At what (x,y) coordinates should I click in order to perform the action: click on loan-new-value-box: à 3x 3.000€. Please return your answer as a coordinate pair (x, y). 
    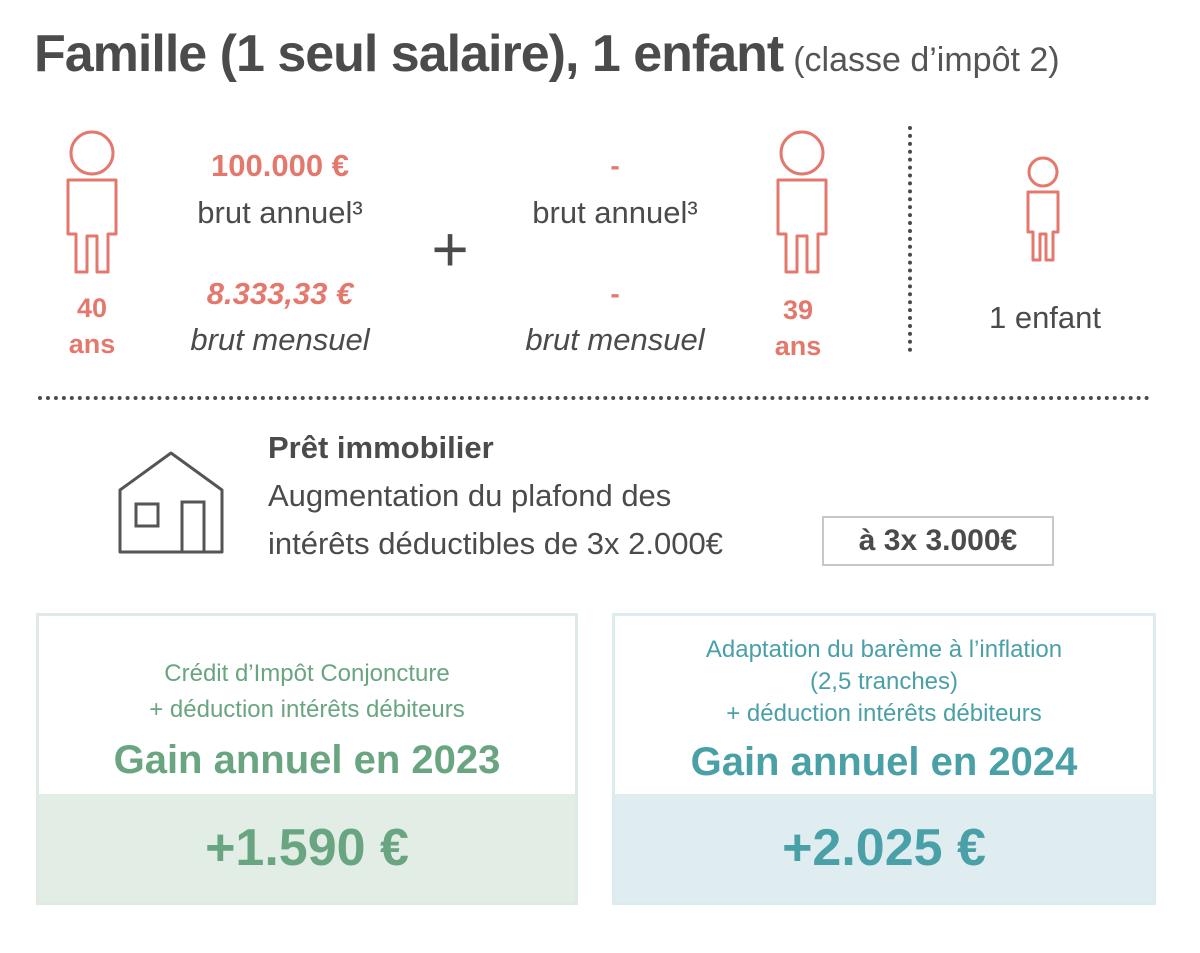
    Looking at the image, I should click on (938, 541).